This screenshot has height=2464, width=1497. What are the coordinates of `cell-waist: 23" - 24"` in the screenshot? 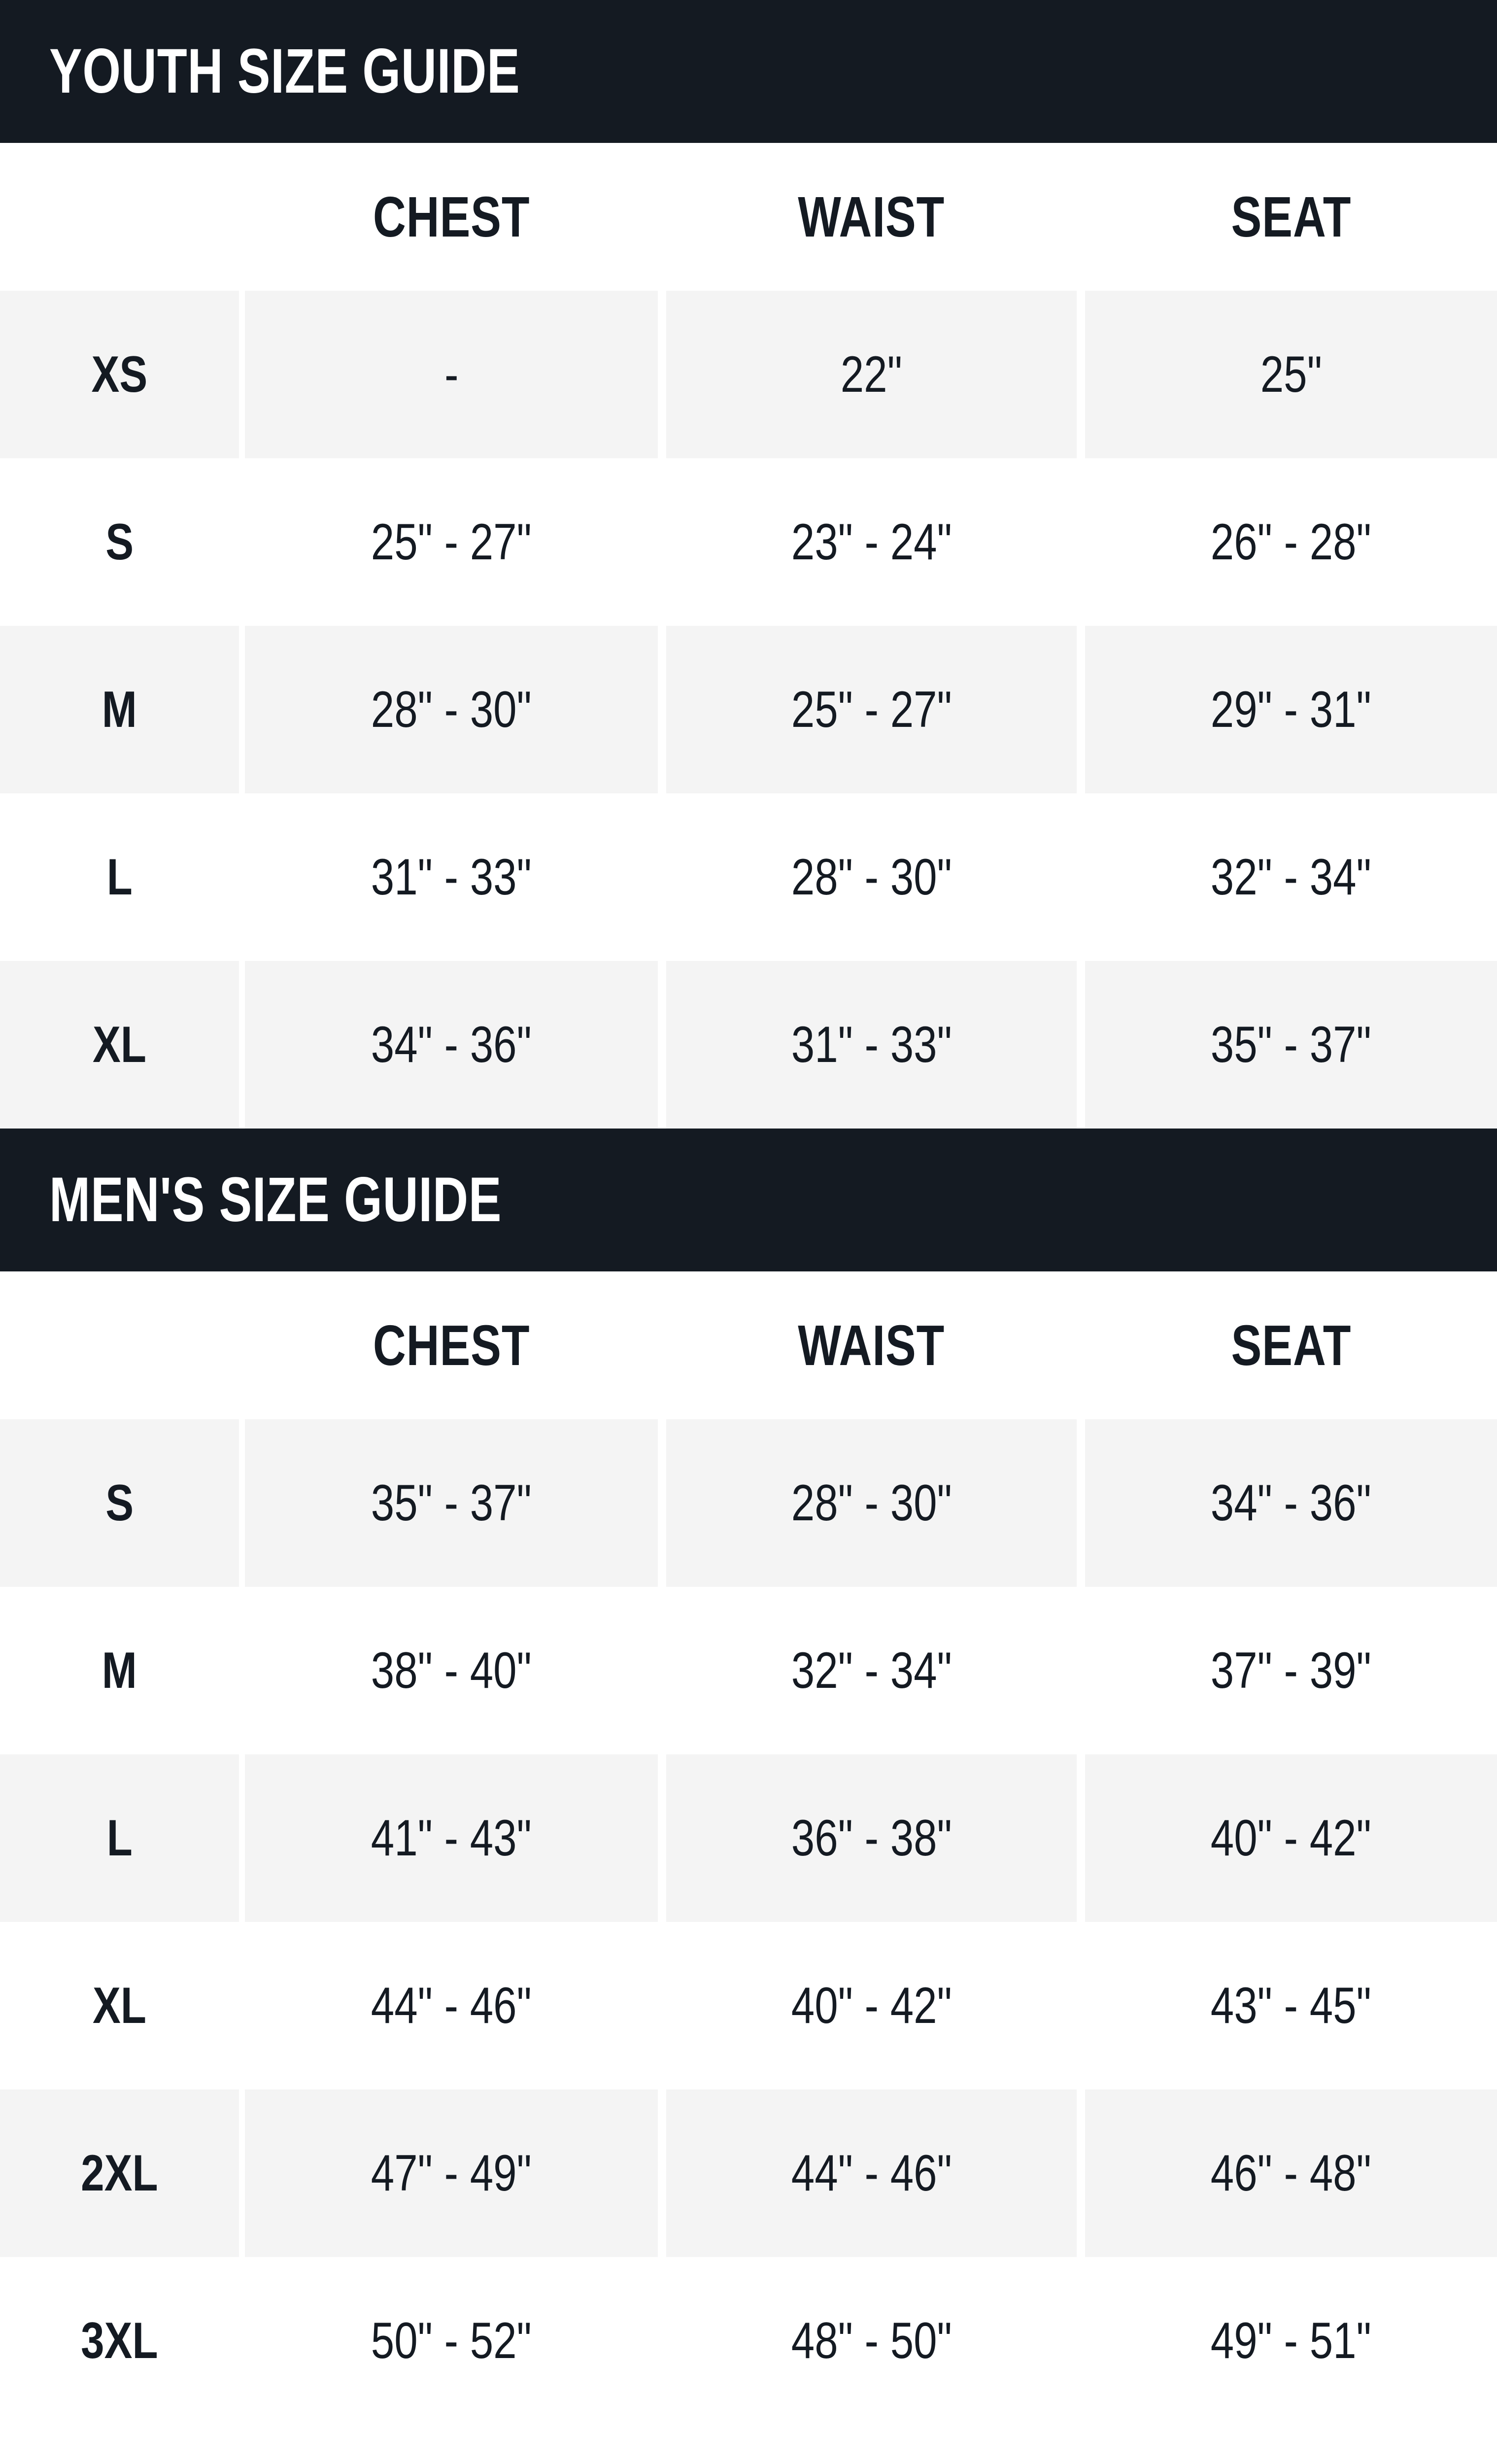 It's located at (871, 542).